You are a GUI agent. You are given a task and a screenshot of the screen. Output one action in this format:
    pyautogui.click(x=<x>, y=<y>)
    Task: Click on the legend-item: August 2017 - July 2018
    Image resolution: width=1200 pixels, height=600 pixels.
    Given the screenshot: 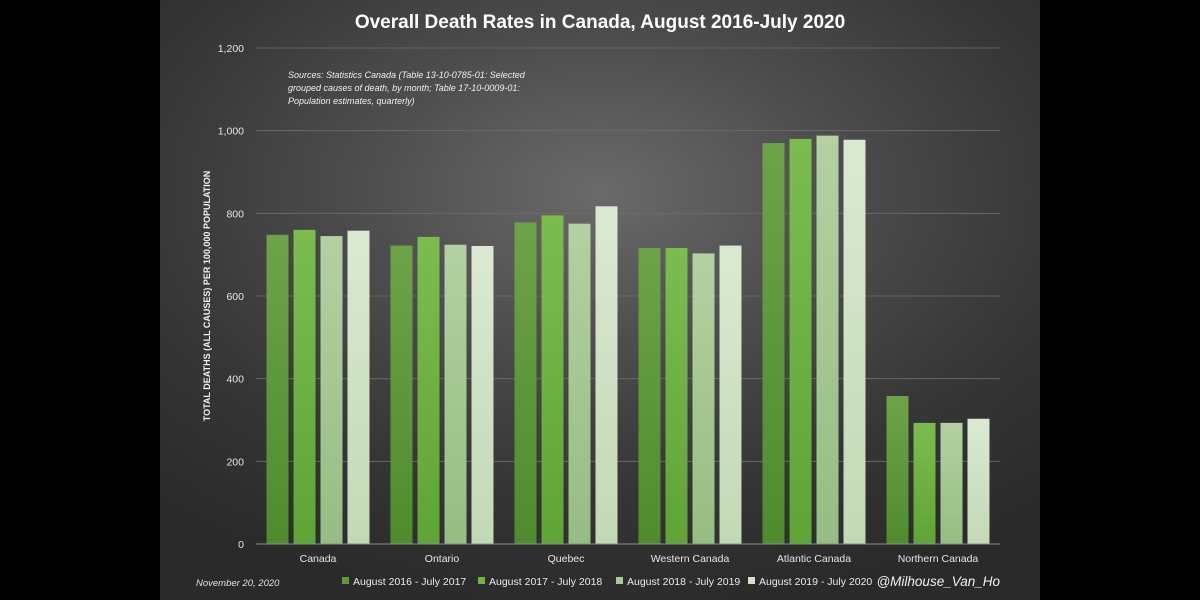 What is the action you would take?
    pyautogui.click(x=540, y=582)
    